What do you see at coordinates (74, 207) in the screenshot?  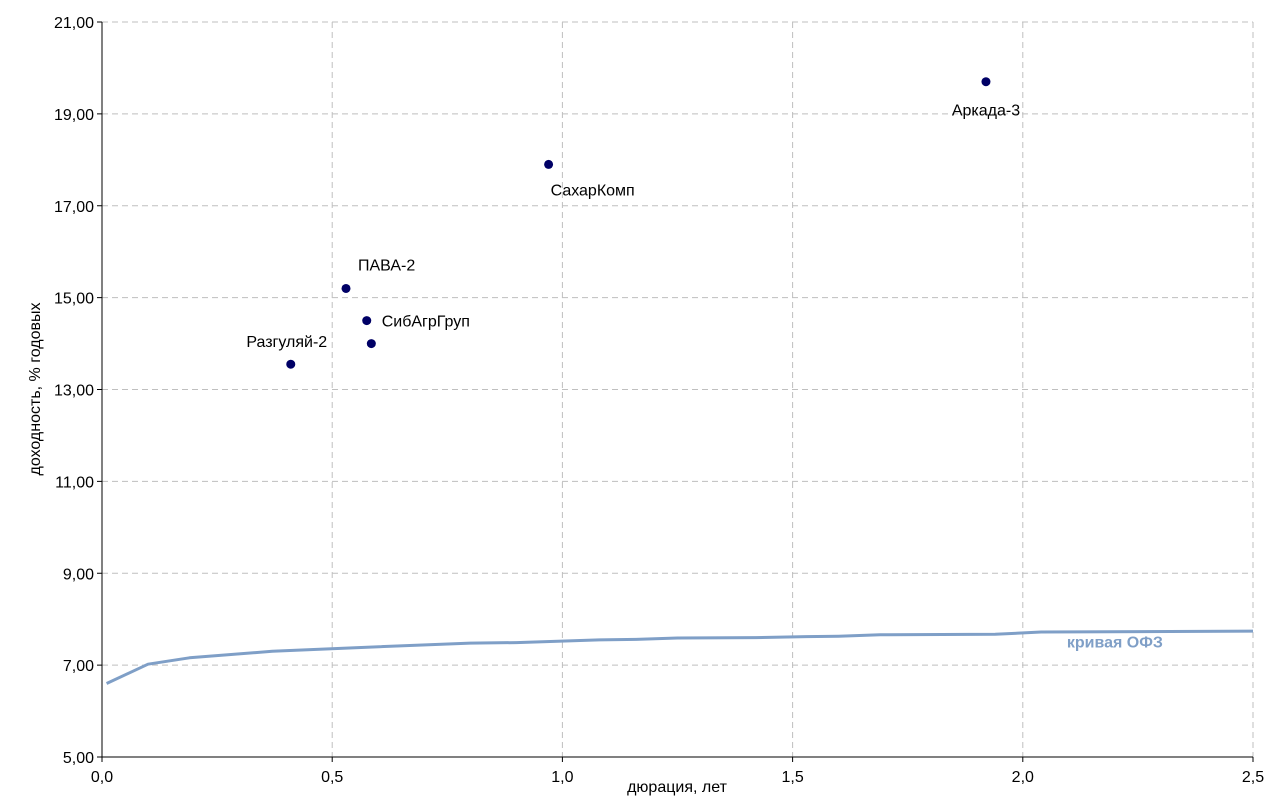 I see `y-tick-label: 17,00` at bounding box center [74, 207].